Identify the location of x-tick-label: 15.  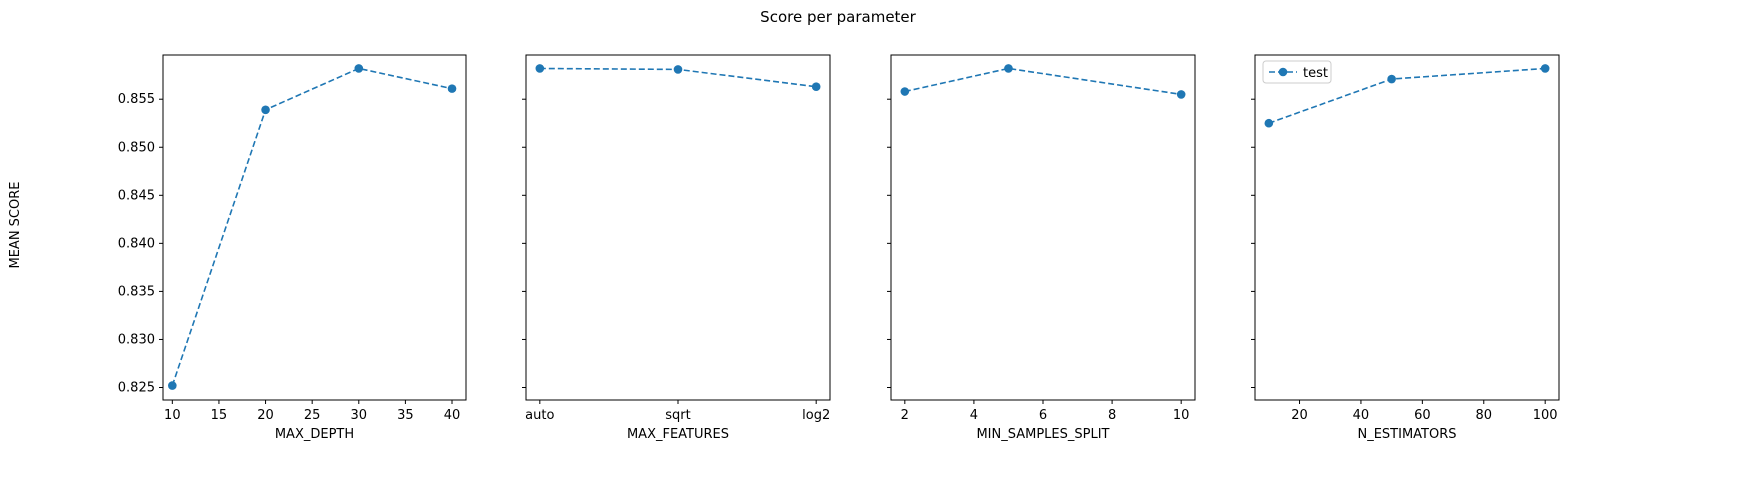
(219, 415).